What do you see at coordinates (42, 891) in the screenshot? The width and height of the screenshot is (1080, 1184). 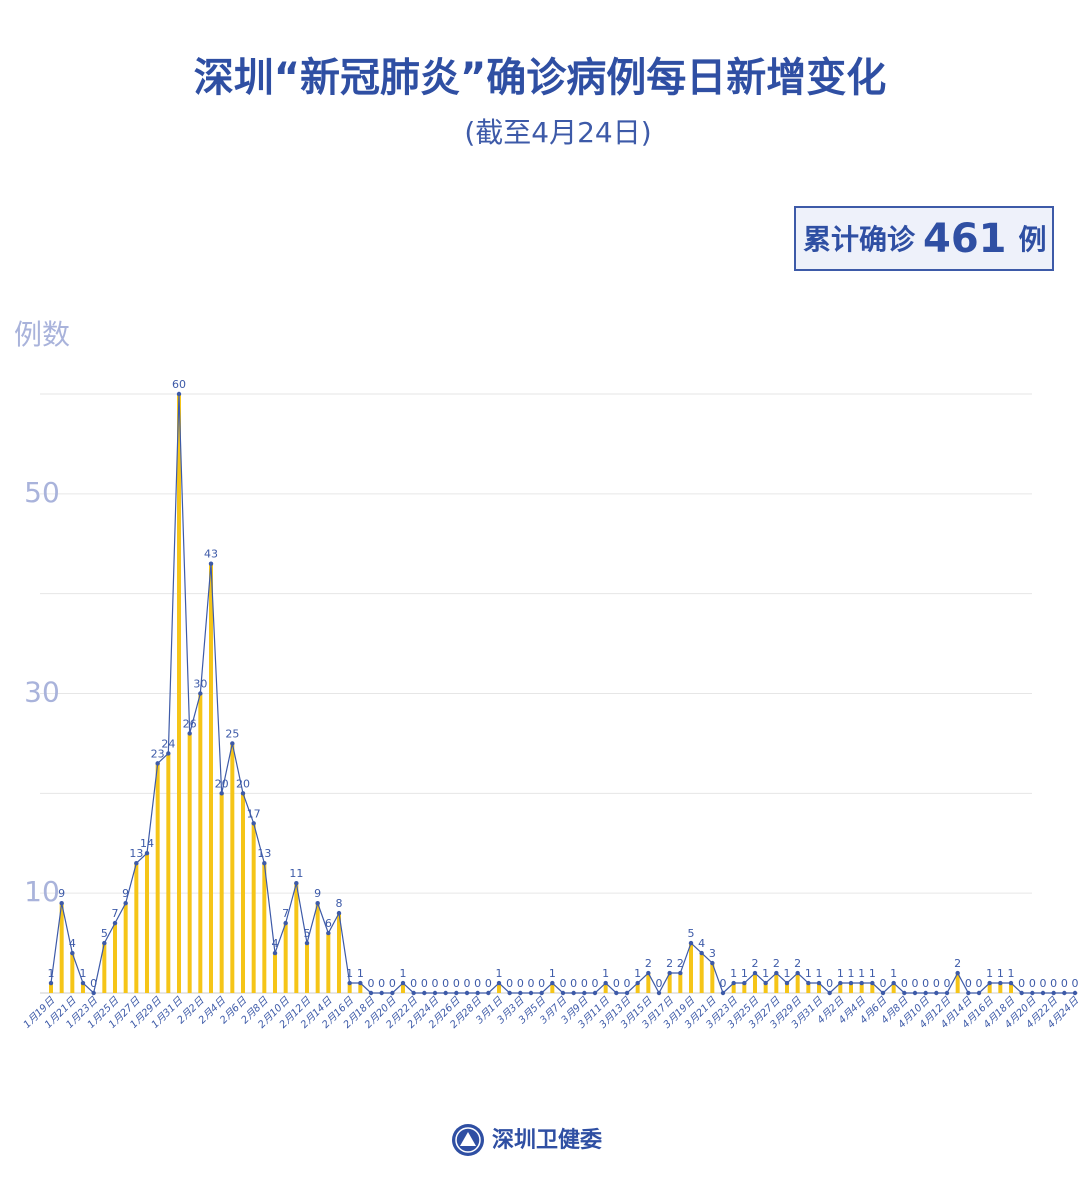 I see `y-tick-label: 10` at bounding box center [42, 891].